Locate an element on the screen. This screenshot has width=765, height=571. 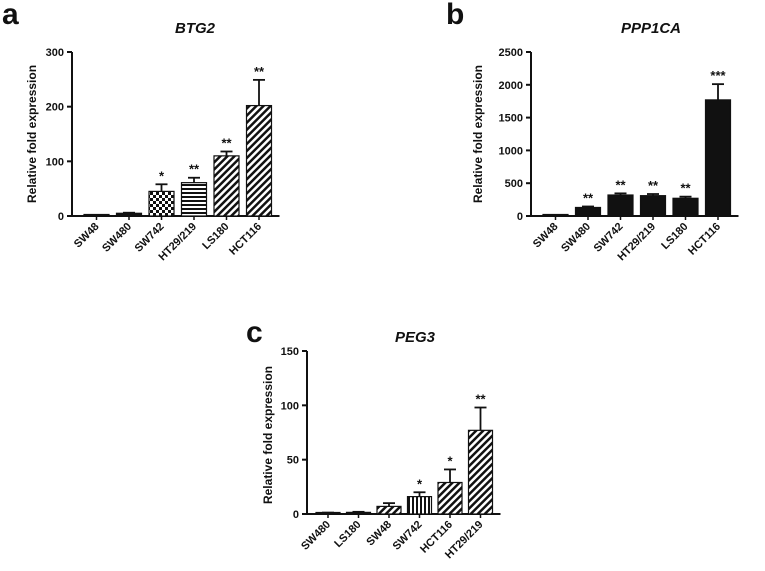
y-tick-label: 1000 is located at coordinates (511, 151).